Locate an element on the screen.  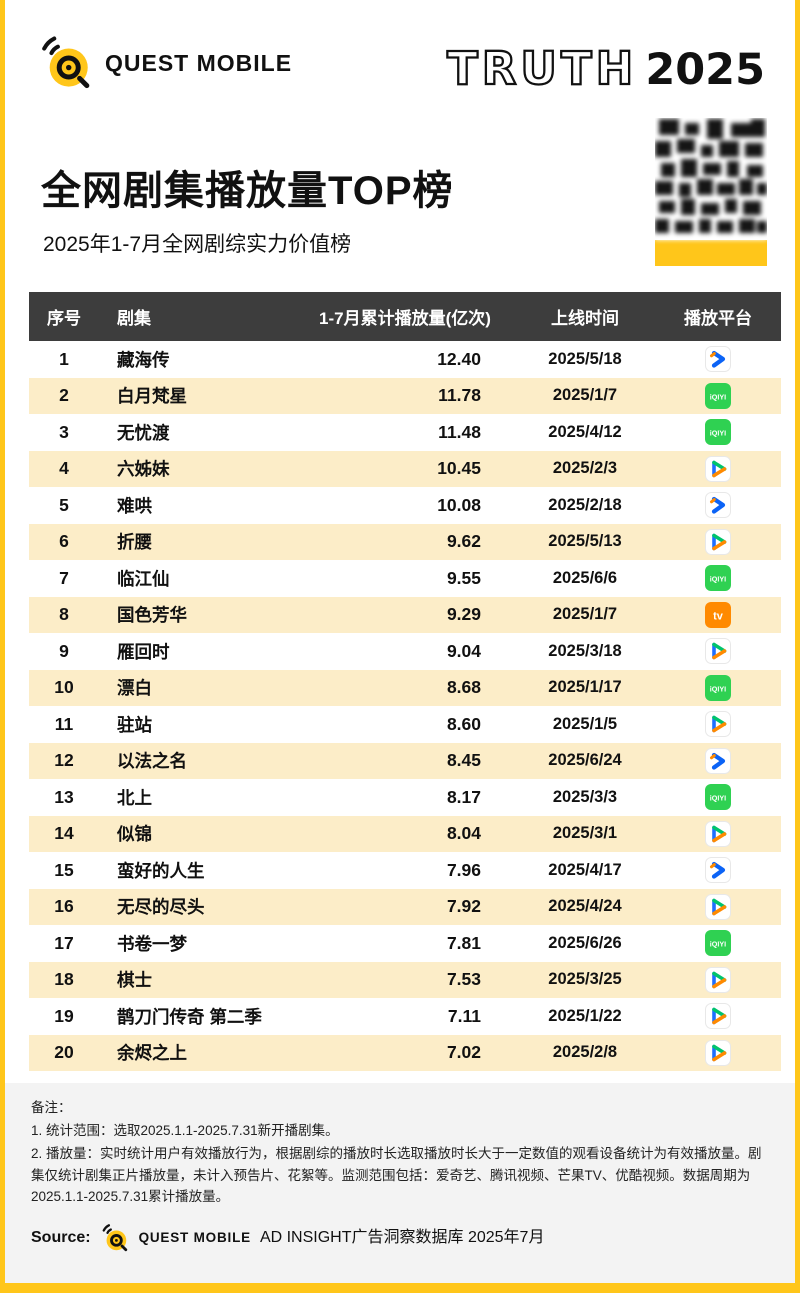
title-cell: 无忧渡 is located at coordinates (143, 432).